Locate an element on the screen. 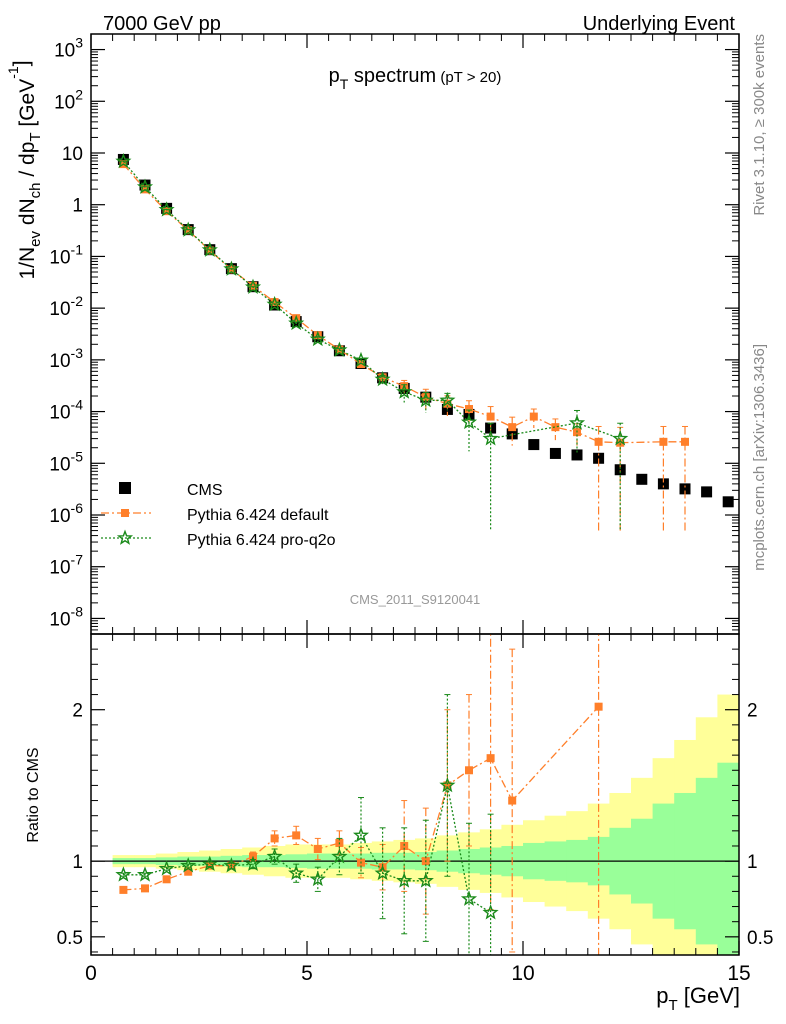  legend-label-pro-q2o: Pythia 6.424 pro-q2o is located at coordinates (261, 540).